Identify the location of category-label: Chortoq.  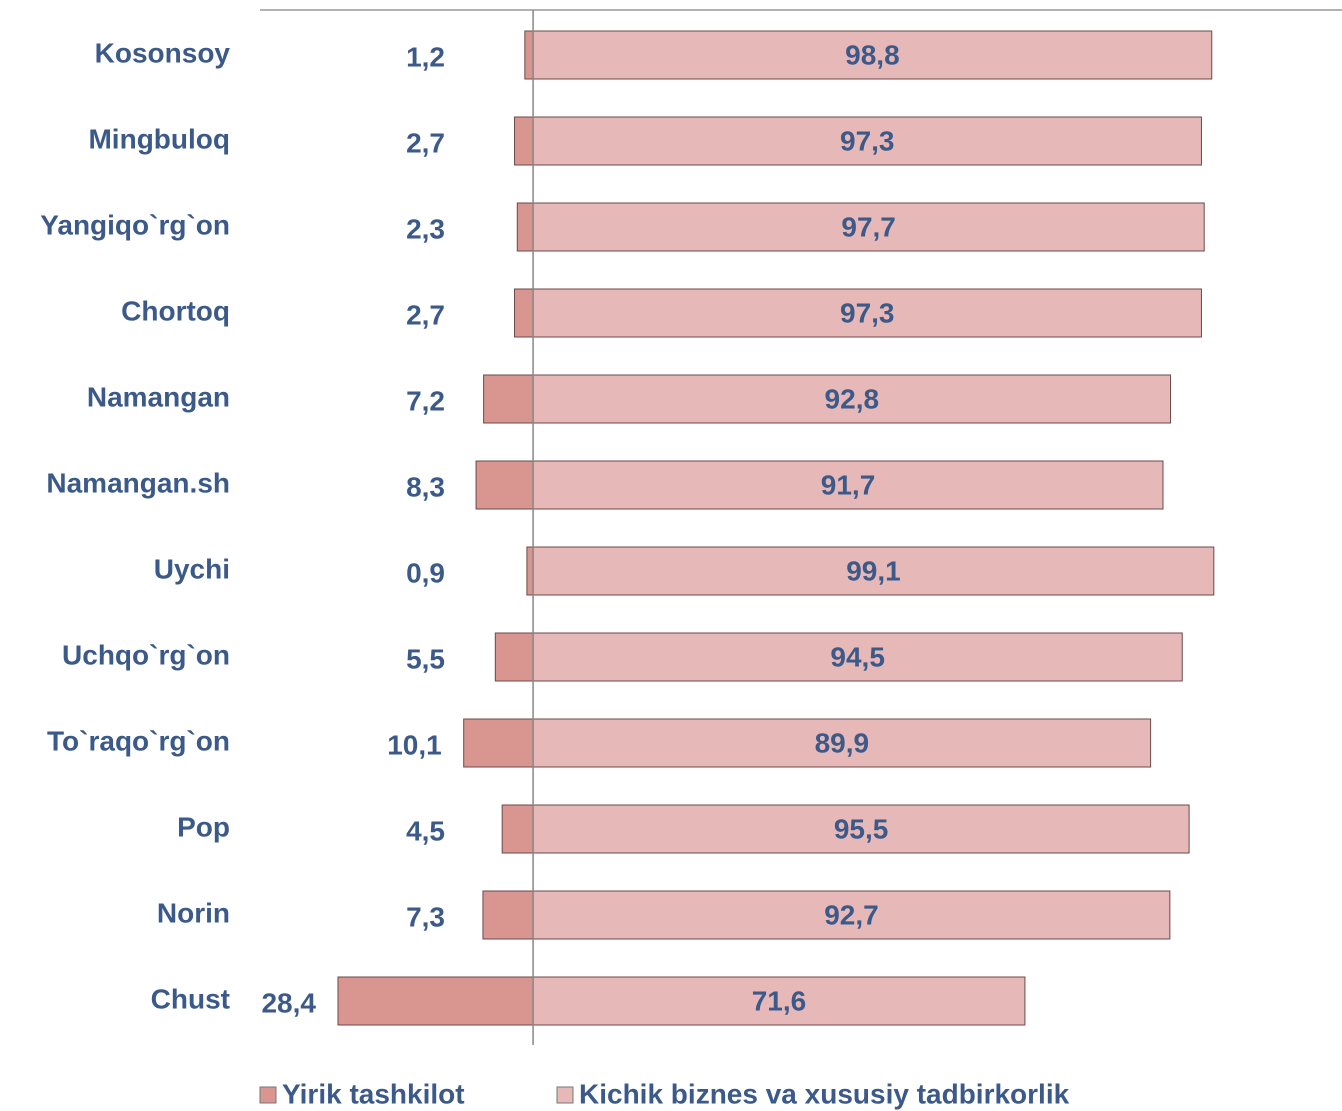
(175, 310).